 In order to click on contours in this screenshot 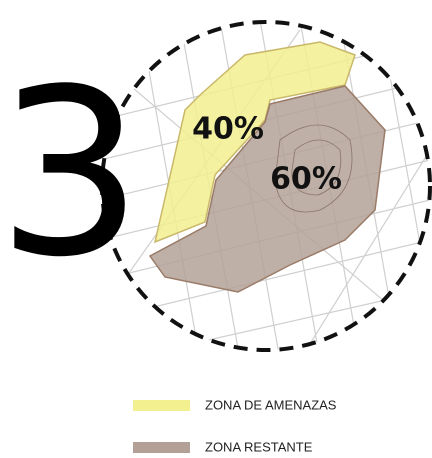, I will do `click(313, 168)`.